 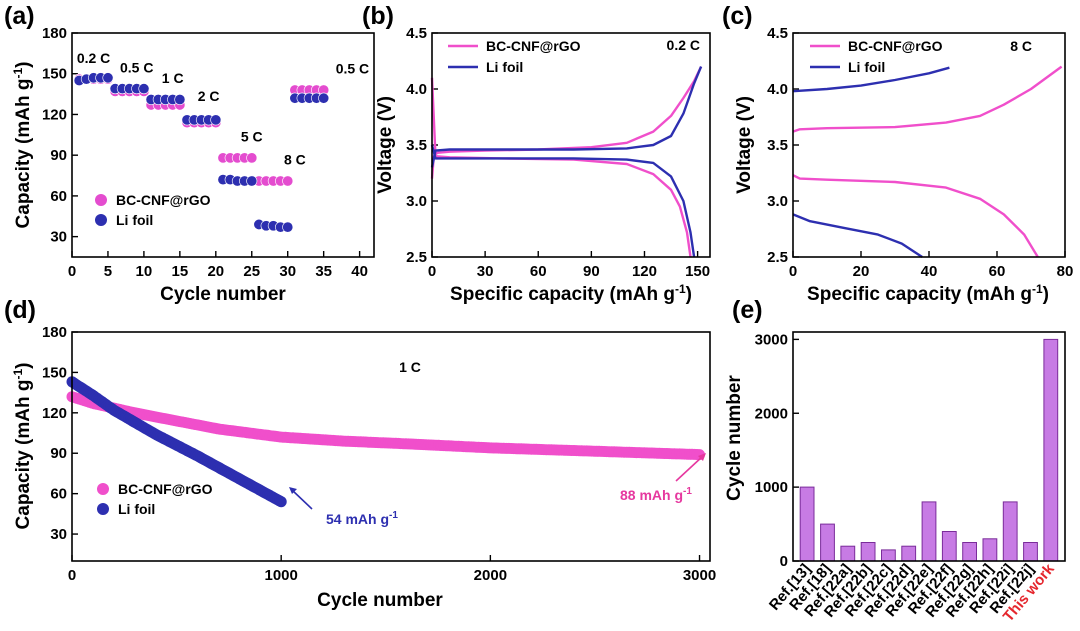 What do you see at coordinates (144, 271) in the screenshot?
I see `panel-a-xtick-label: 10` at bounding box center [144, 271].